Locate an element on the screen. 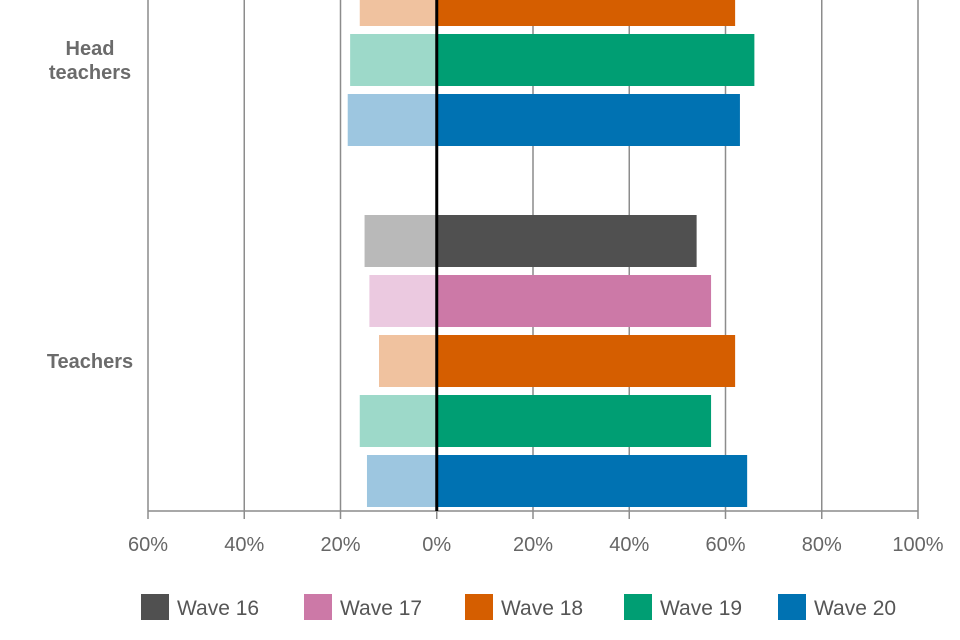  group-label: Head teachers is located at coordinates (90, 61).